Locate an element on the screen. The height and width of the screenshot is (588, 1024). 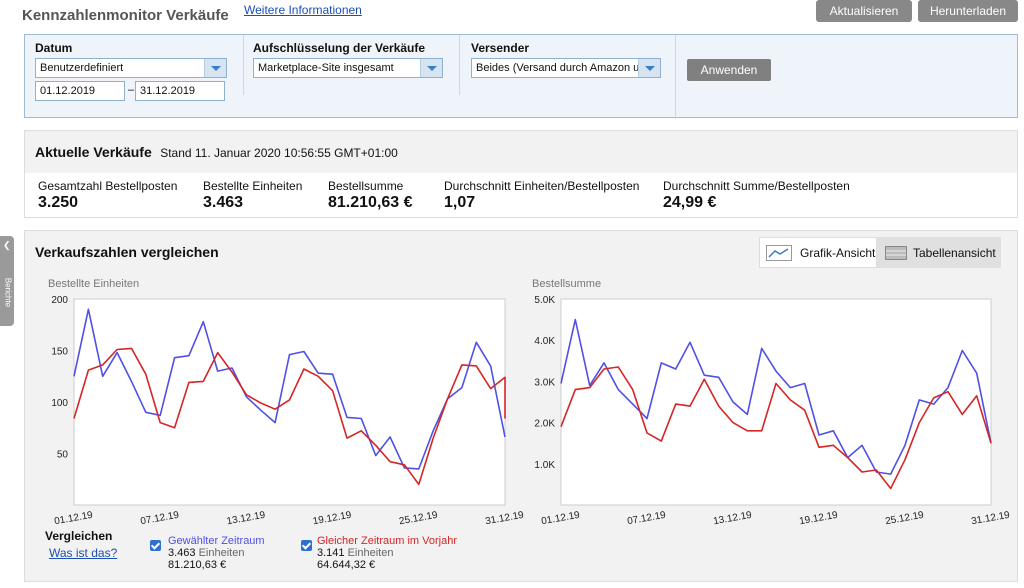
plot-area-units is located at coordinates (289, 402).